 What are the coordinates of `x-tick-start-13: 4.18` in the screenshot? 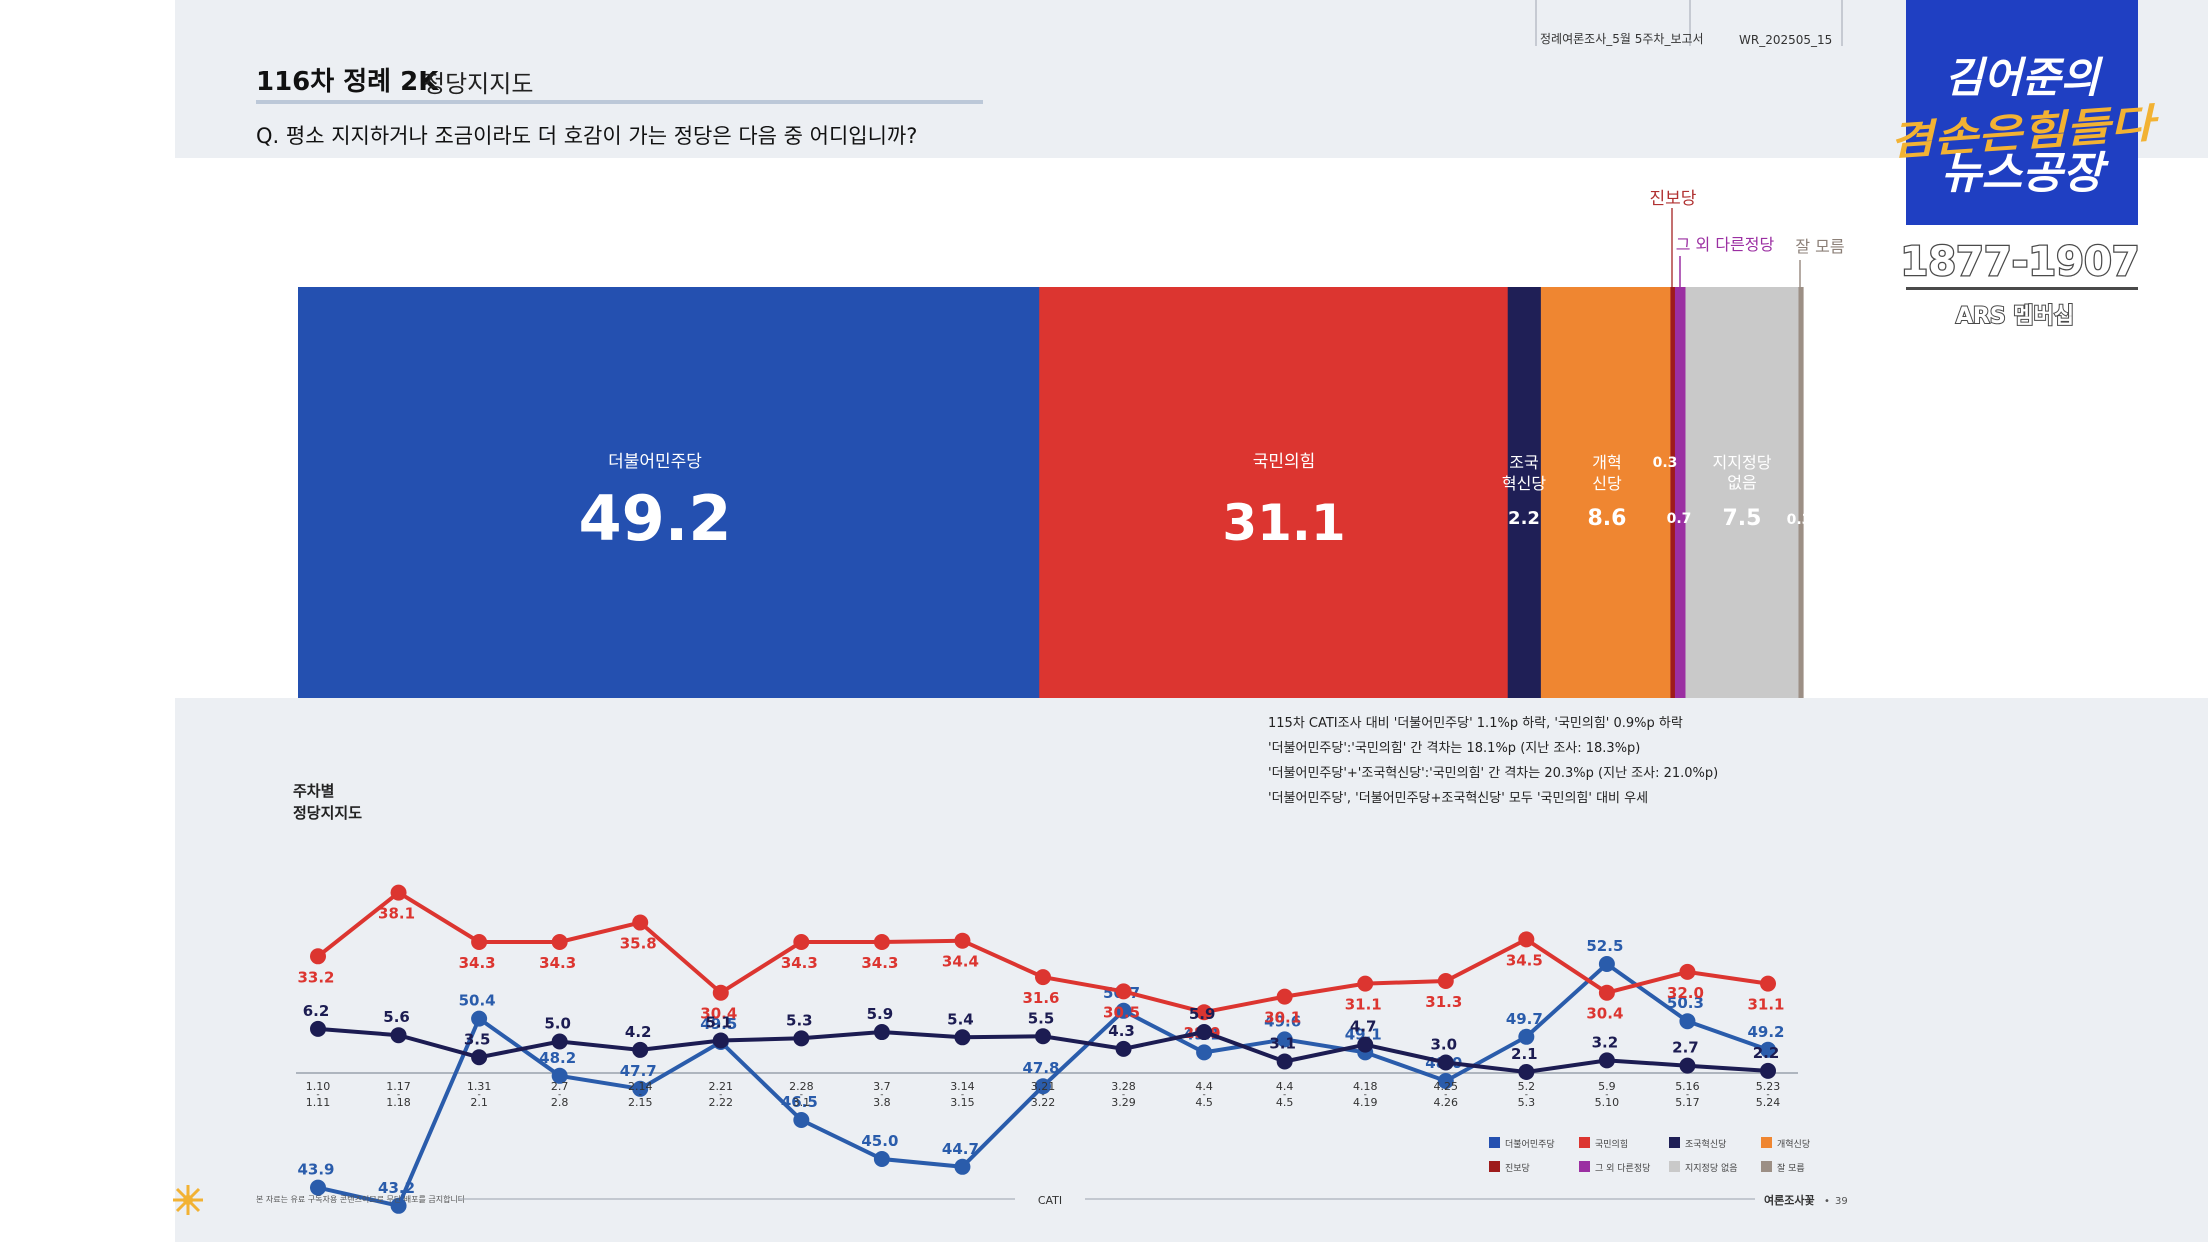 It's located at (1365, 1086).